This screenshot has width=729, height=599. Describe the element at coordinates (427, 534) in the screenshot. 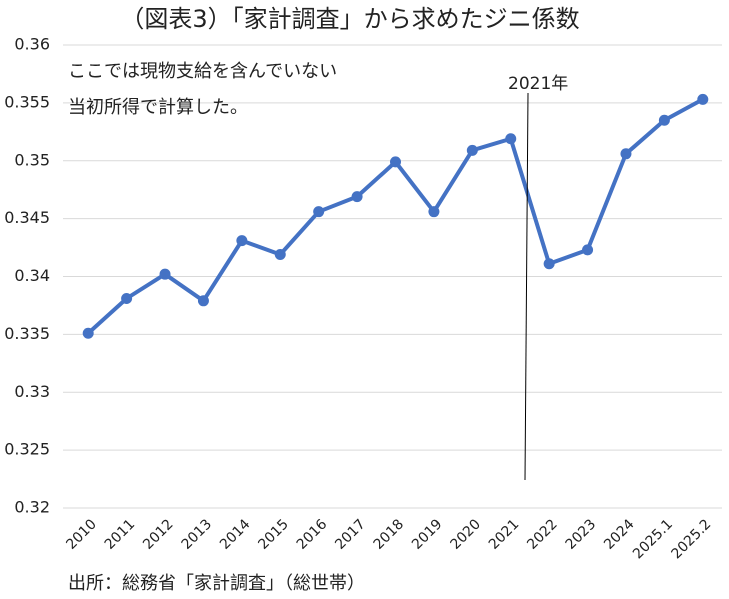

I see `x-tick-label: 2019` at that location.